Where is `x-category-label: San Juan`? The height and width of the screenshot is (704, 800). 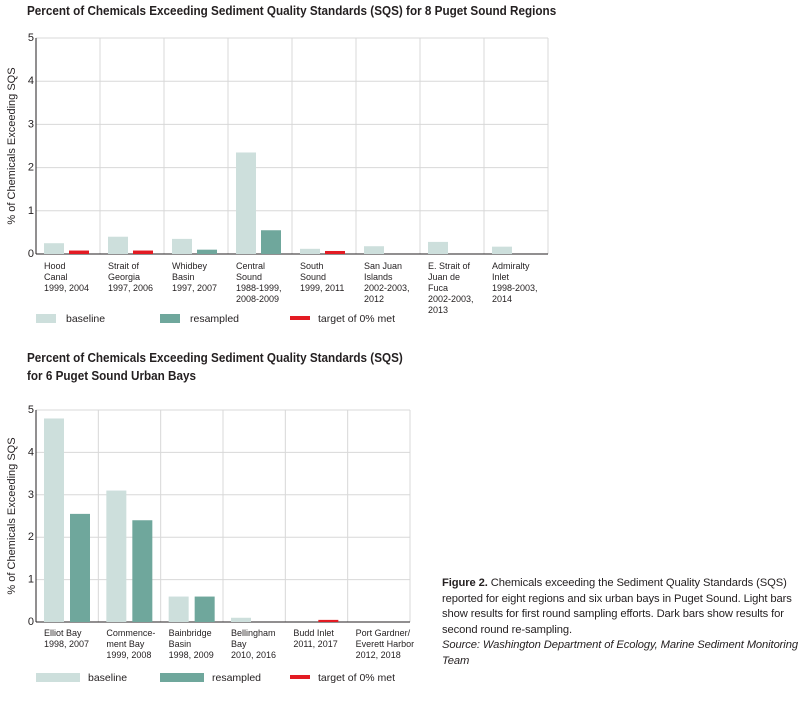
x-category-label: San Juan is located at coordinates (383, 266).